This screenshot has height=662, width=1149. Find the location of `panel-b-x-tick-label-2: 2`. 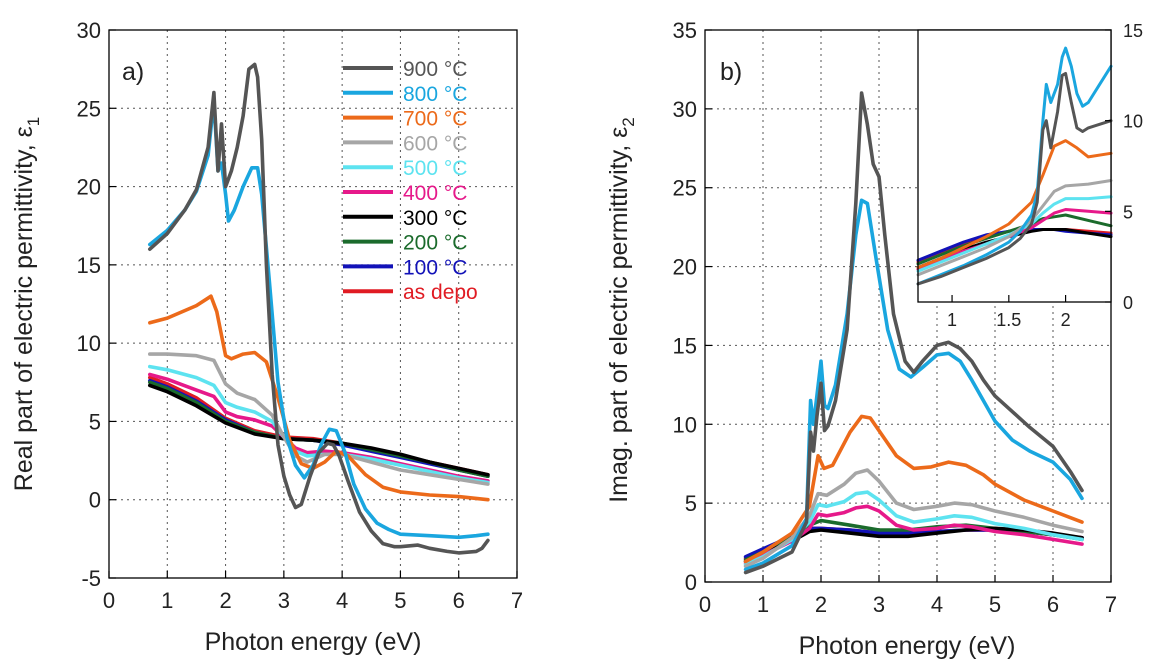

panel-b-x-tick-label-2: 2 is located at coordinates (821, 604).